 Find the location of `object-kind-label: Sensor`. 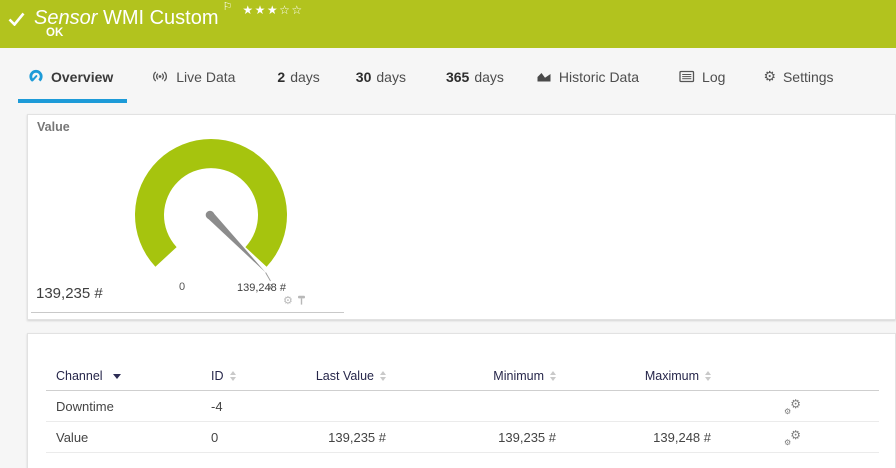

object-kind-label: Sensor is located at coordinates (66, 18).